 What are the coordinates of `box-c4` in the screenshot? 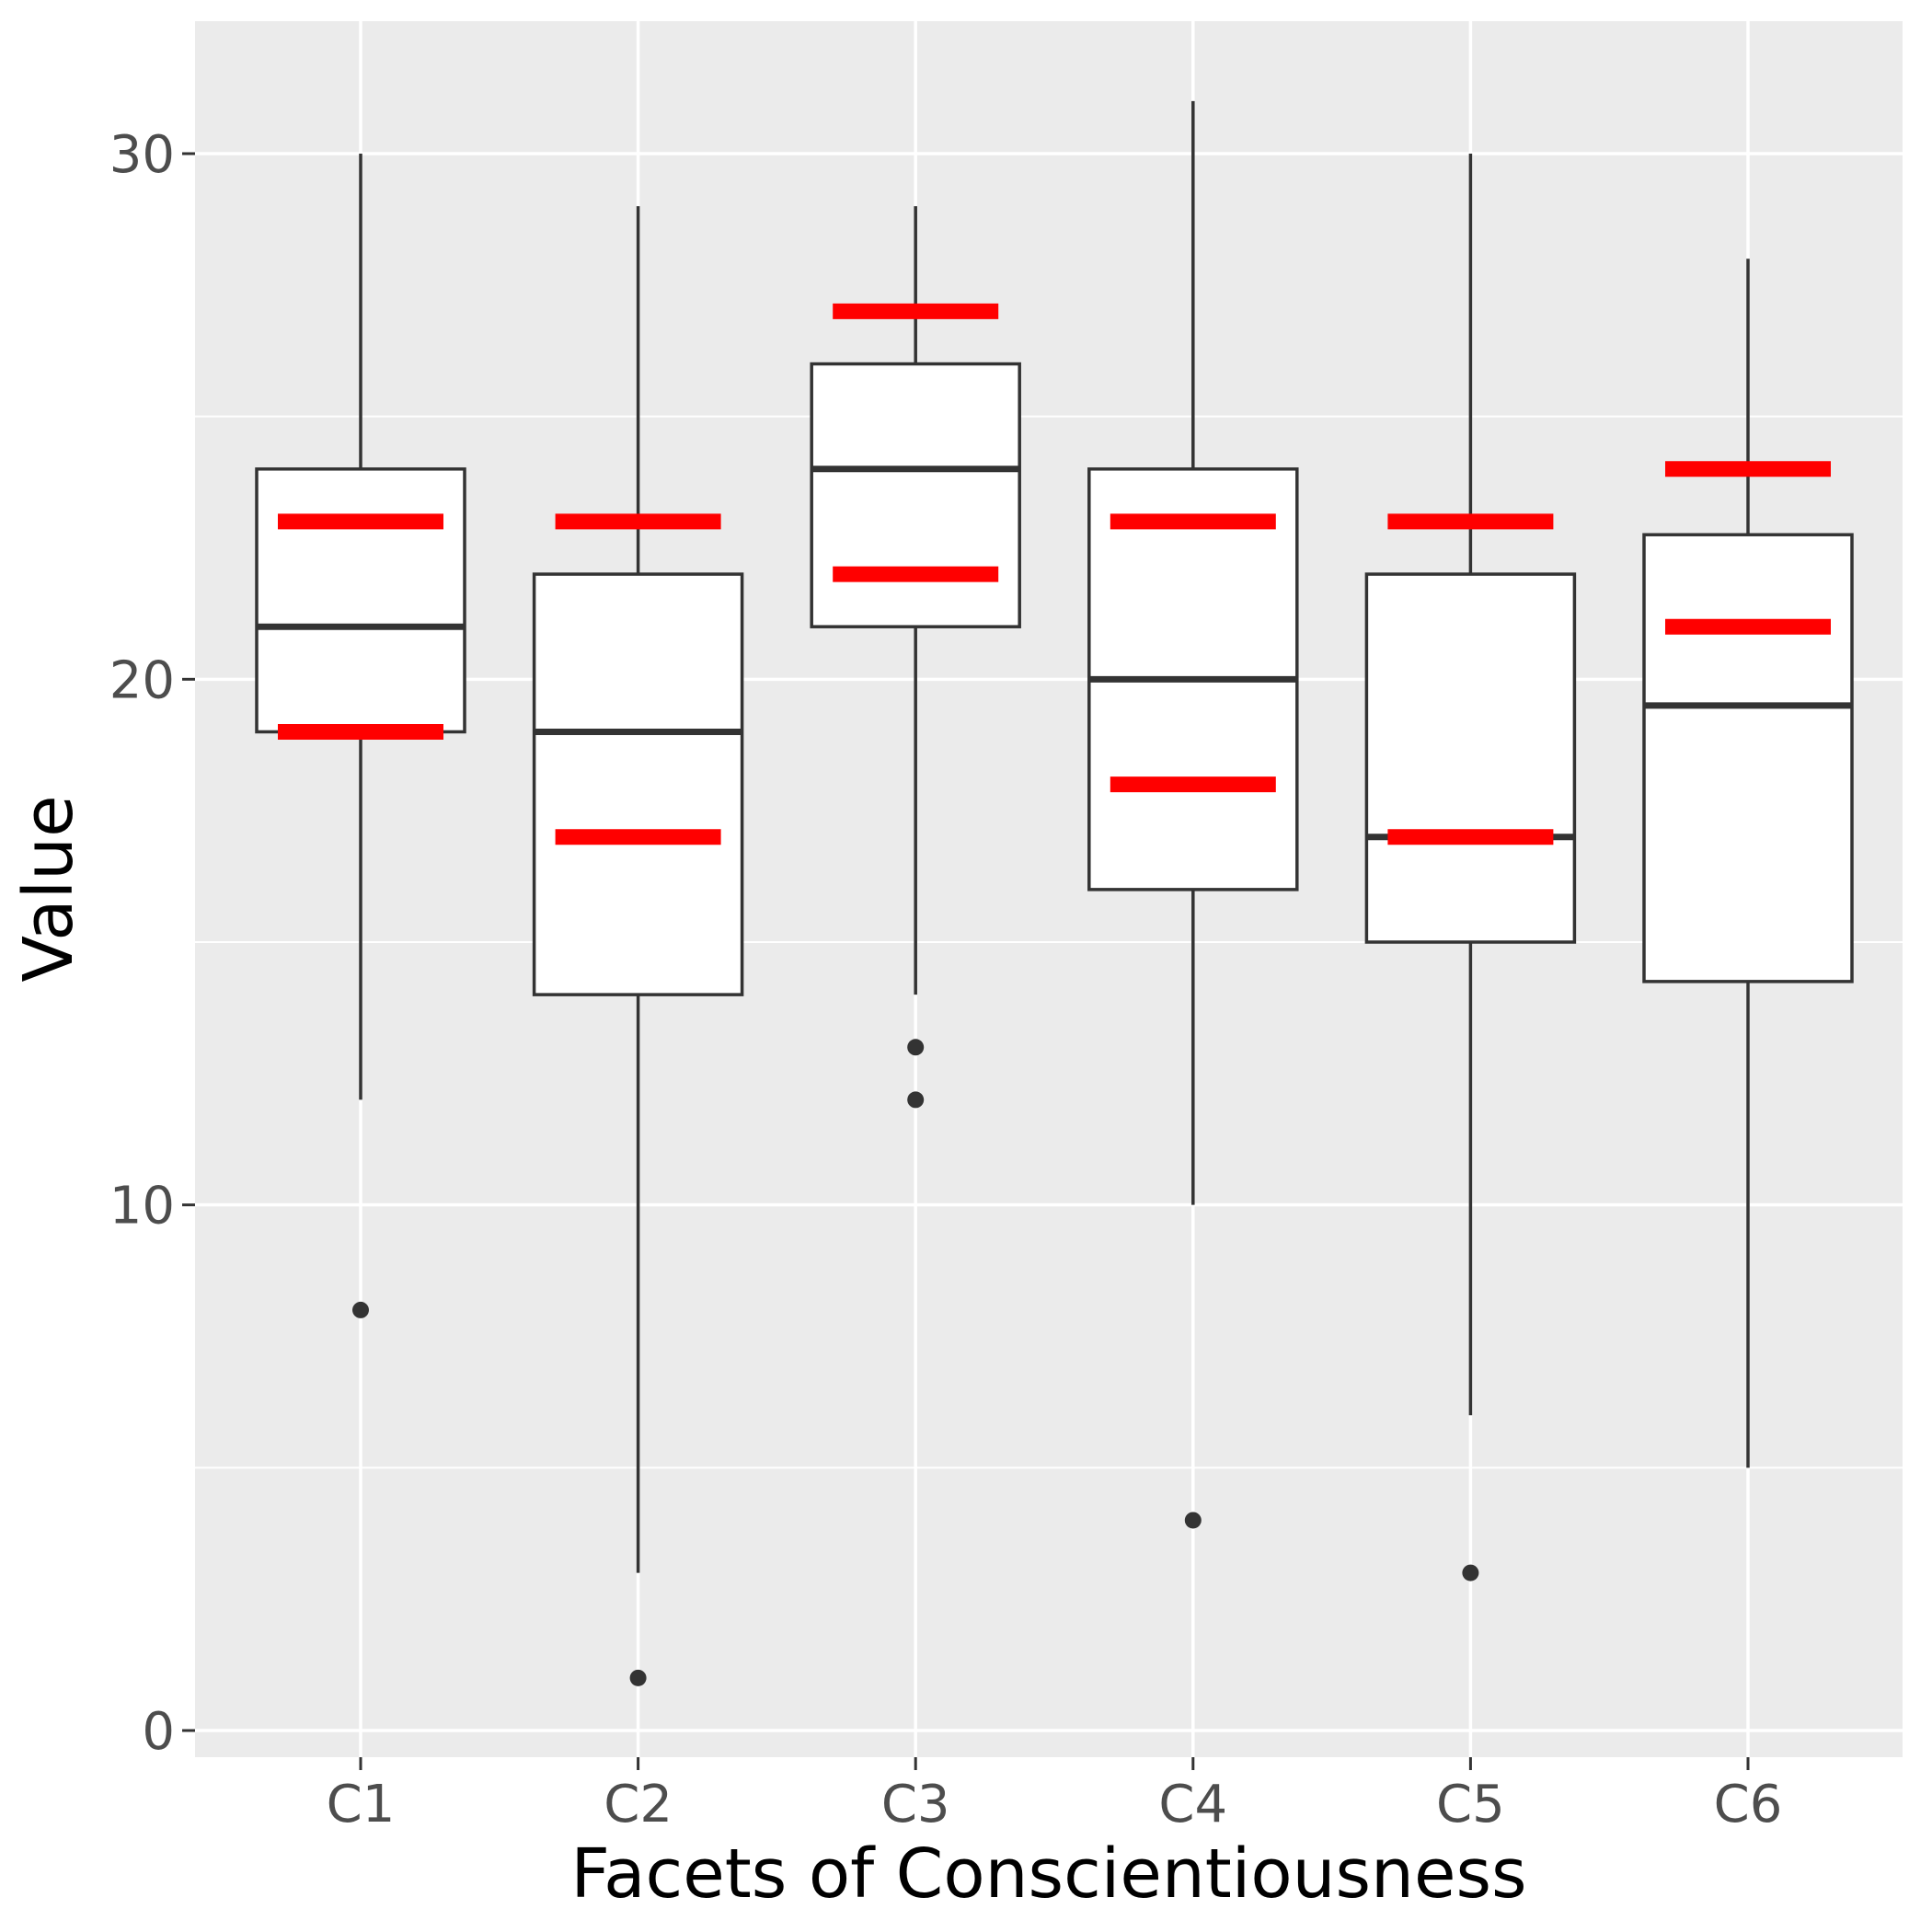 It's located at (1193, 814).